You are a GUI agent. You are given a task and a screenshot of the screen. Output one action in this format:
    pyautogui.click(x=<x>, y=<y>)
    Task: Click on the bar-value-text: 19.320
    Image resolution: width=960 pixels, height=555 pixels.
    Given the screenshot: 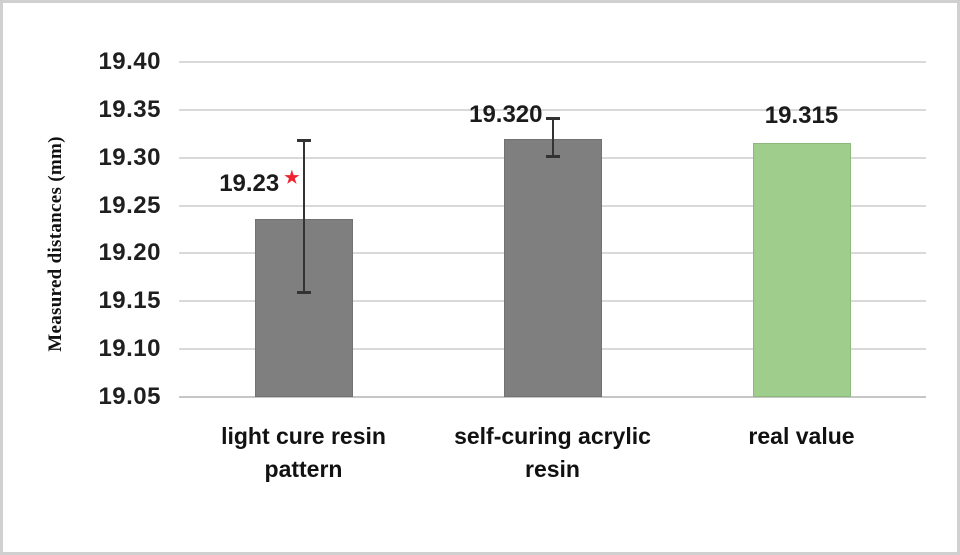 What is the action you would take?
    pyautogui.click(x=506, y=114)
    